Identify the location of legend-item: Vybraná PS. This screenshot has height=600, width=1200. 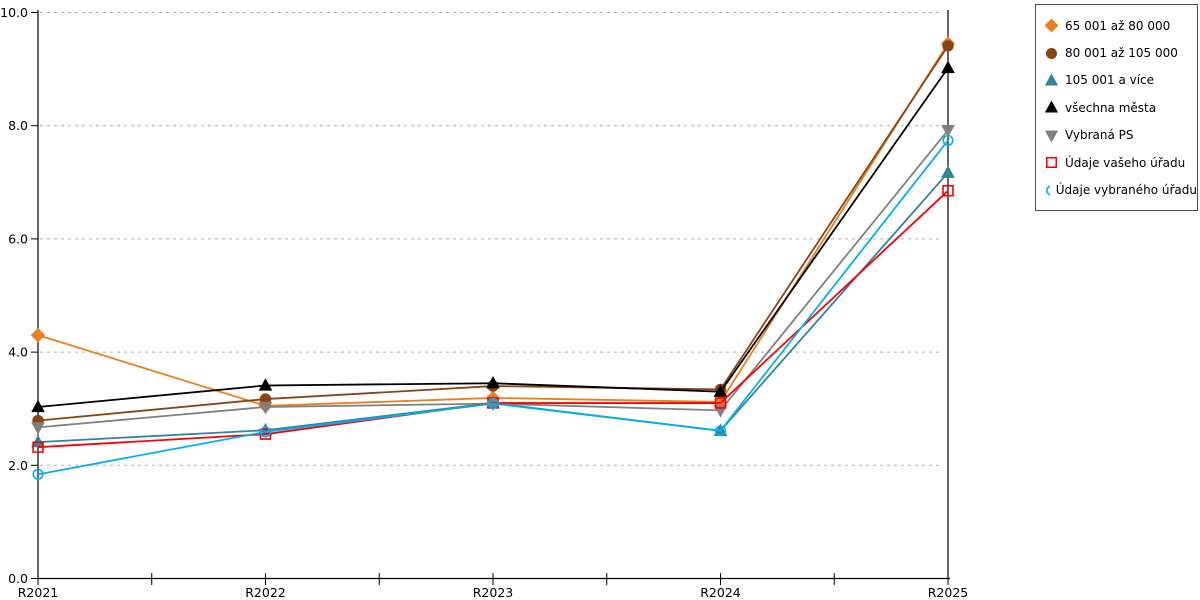
(1120, 135).